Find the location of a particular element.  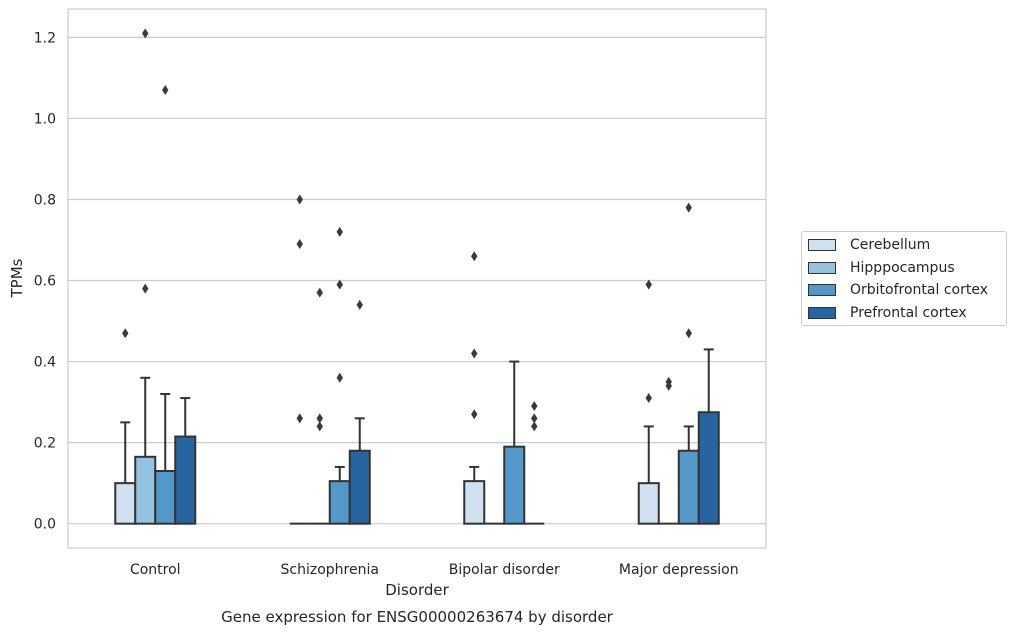

y-tick-label: 0.2 is located at coordinates (45, 444).